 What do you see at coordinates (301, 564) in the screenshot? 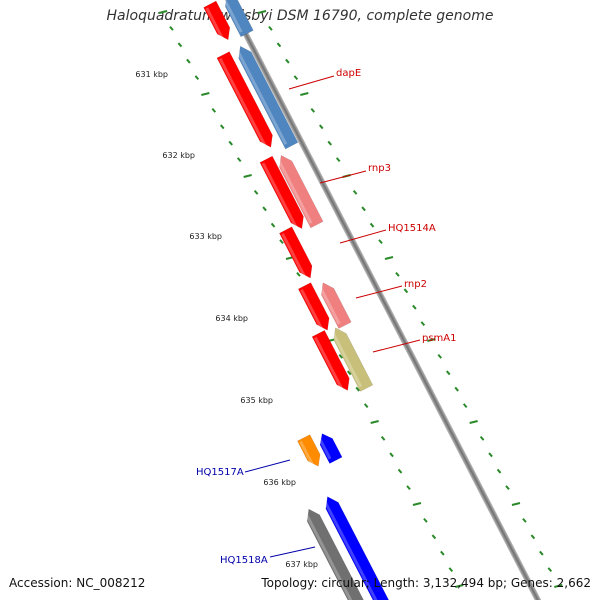
I see `tick-label-637: 637 kbp` at bounding box center [301, 564].